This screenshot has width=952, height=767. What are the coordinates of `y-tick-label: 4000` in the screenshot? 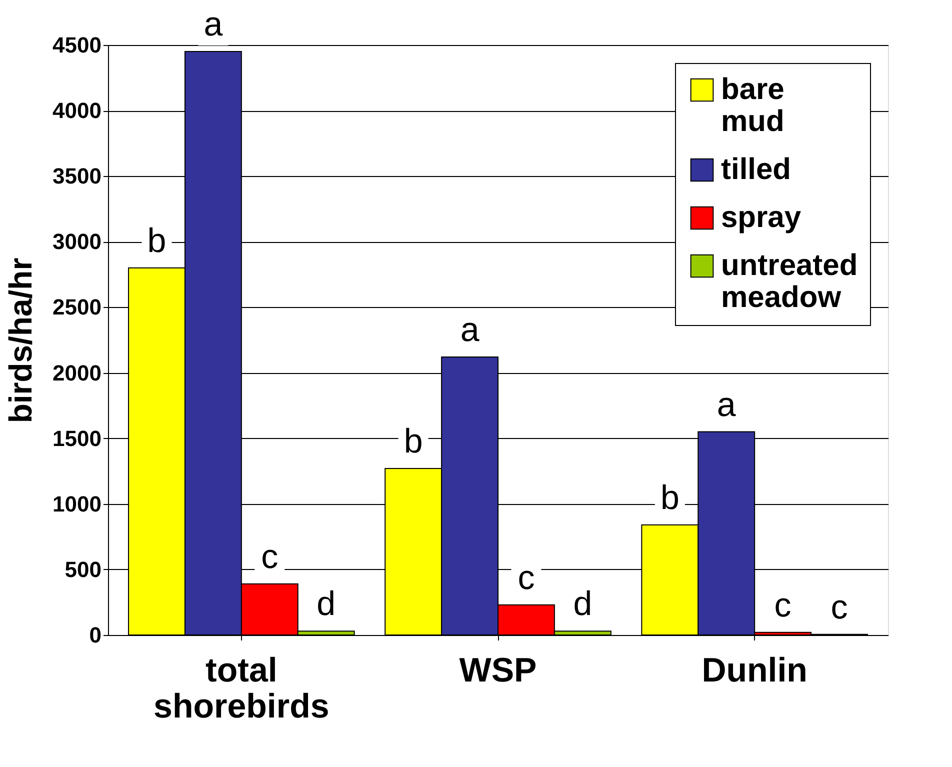 It's located at (77, 111).